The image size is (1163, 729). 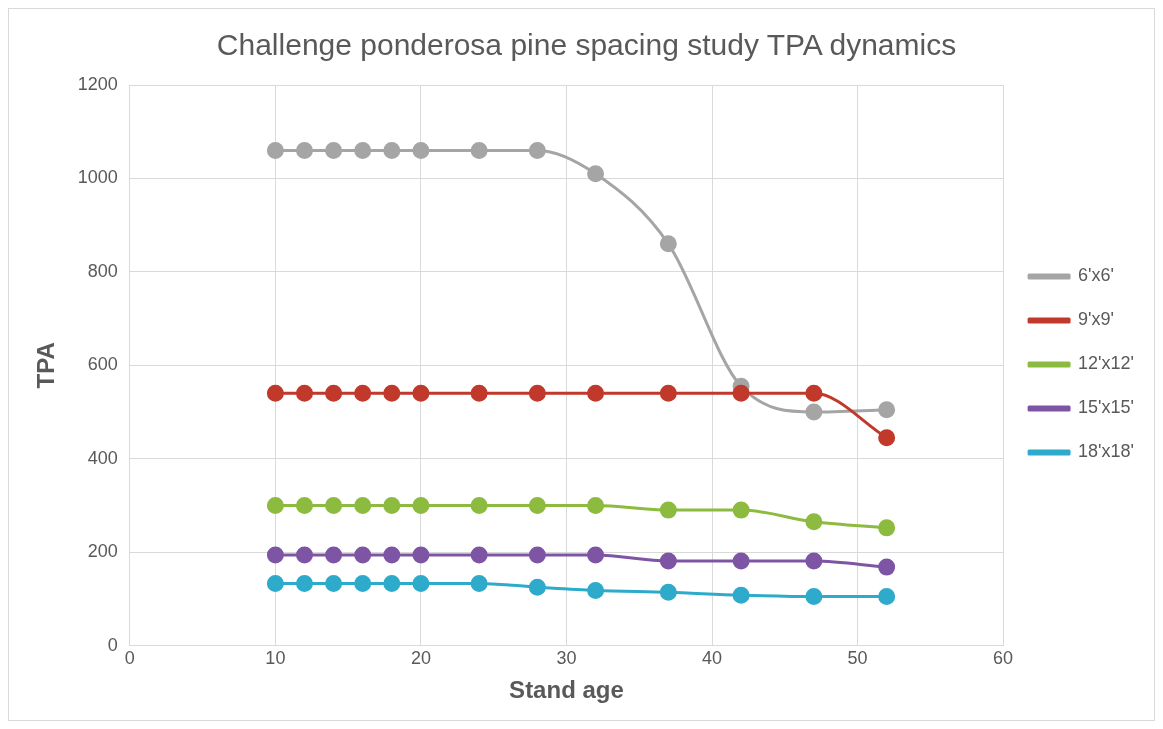 What do you see at coordinates (586, 45) in the screenshot?
I see `chart-title: Challenge ponderosa pine spacing study TPA dynamics` at bounding box center [586, 45].